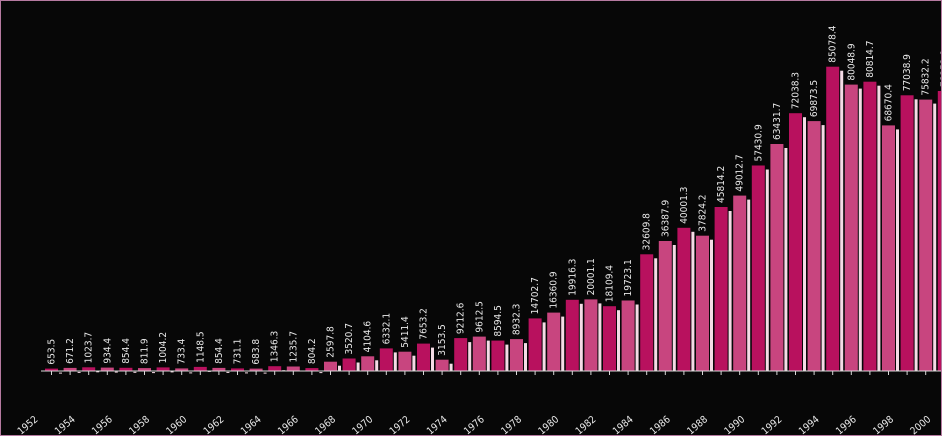 Image resolution: width=942 pixels, height=436 pixels. Describe the element at coordinates (28, 424) in the screenshot. I see `x-tick-label-1952: 1952` at that location.